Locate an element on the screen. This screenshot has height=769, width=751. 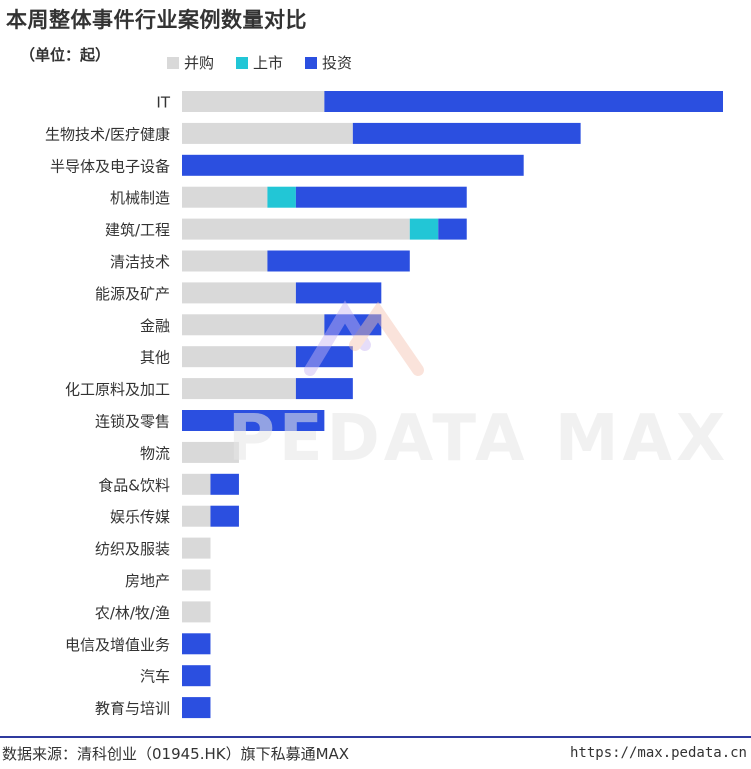
category-label: 房地产 is located at coordinates (147, 581).